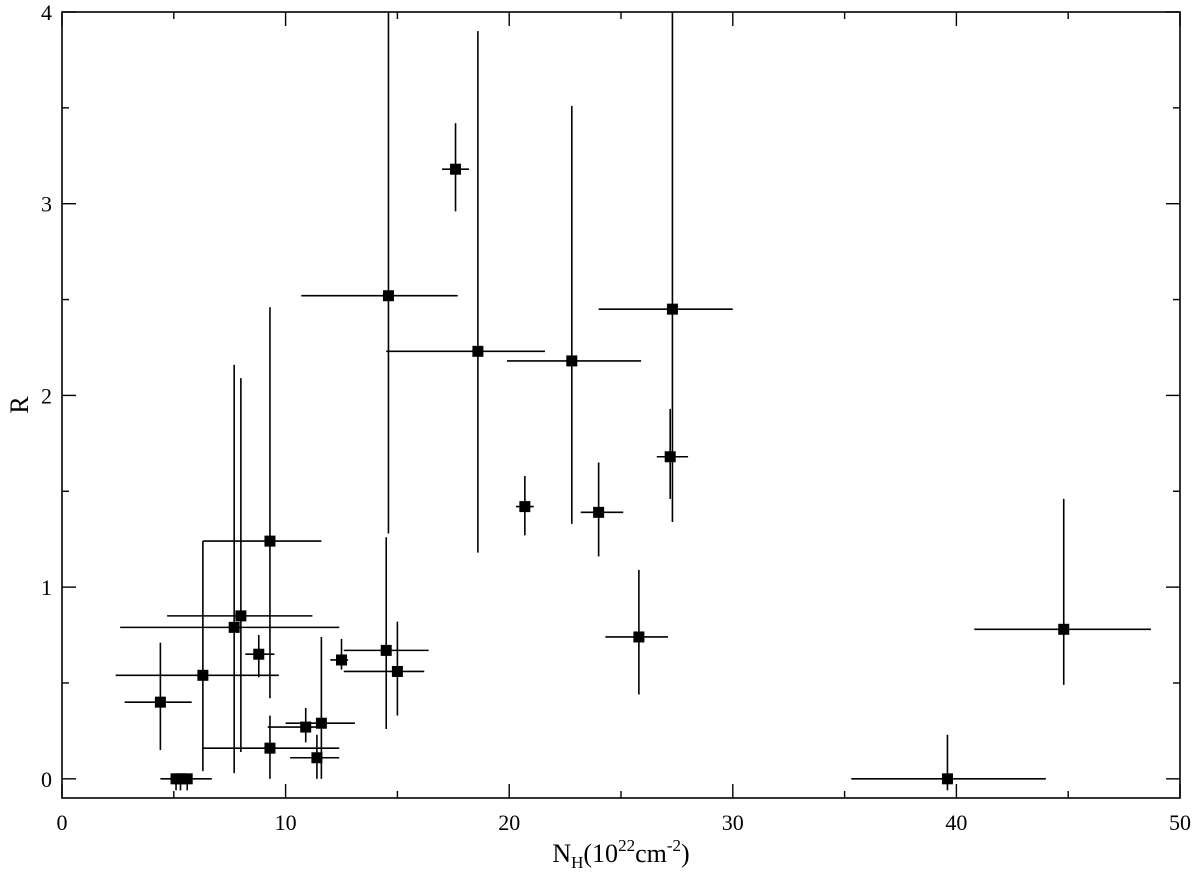  Describe the element at coordinates (577, 862) in the screenshot. I see `x-axis-label-subscript: H` at that location.